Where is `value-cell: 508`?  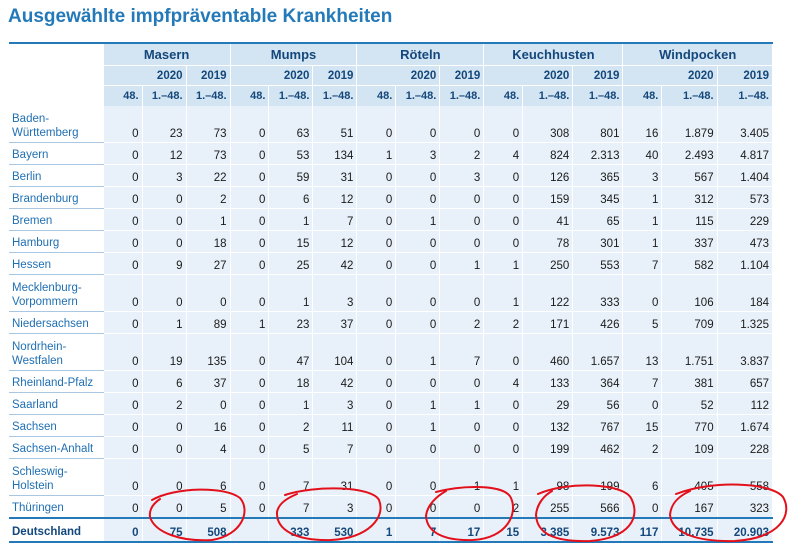
value-cell: 508 is located at coordinates (208, 530).